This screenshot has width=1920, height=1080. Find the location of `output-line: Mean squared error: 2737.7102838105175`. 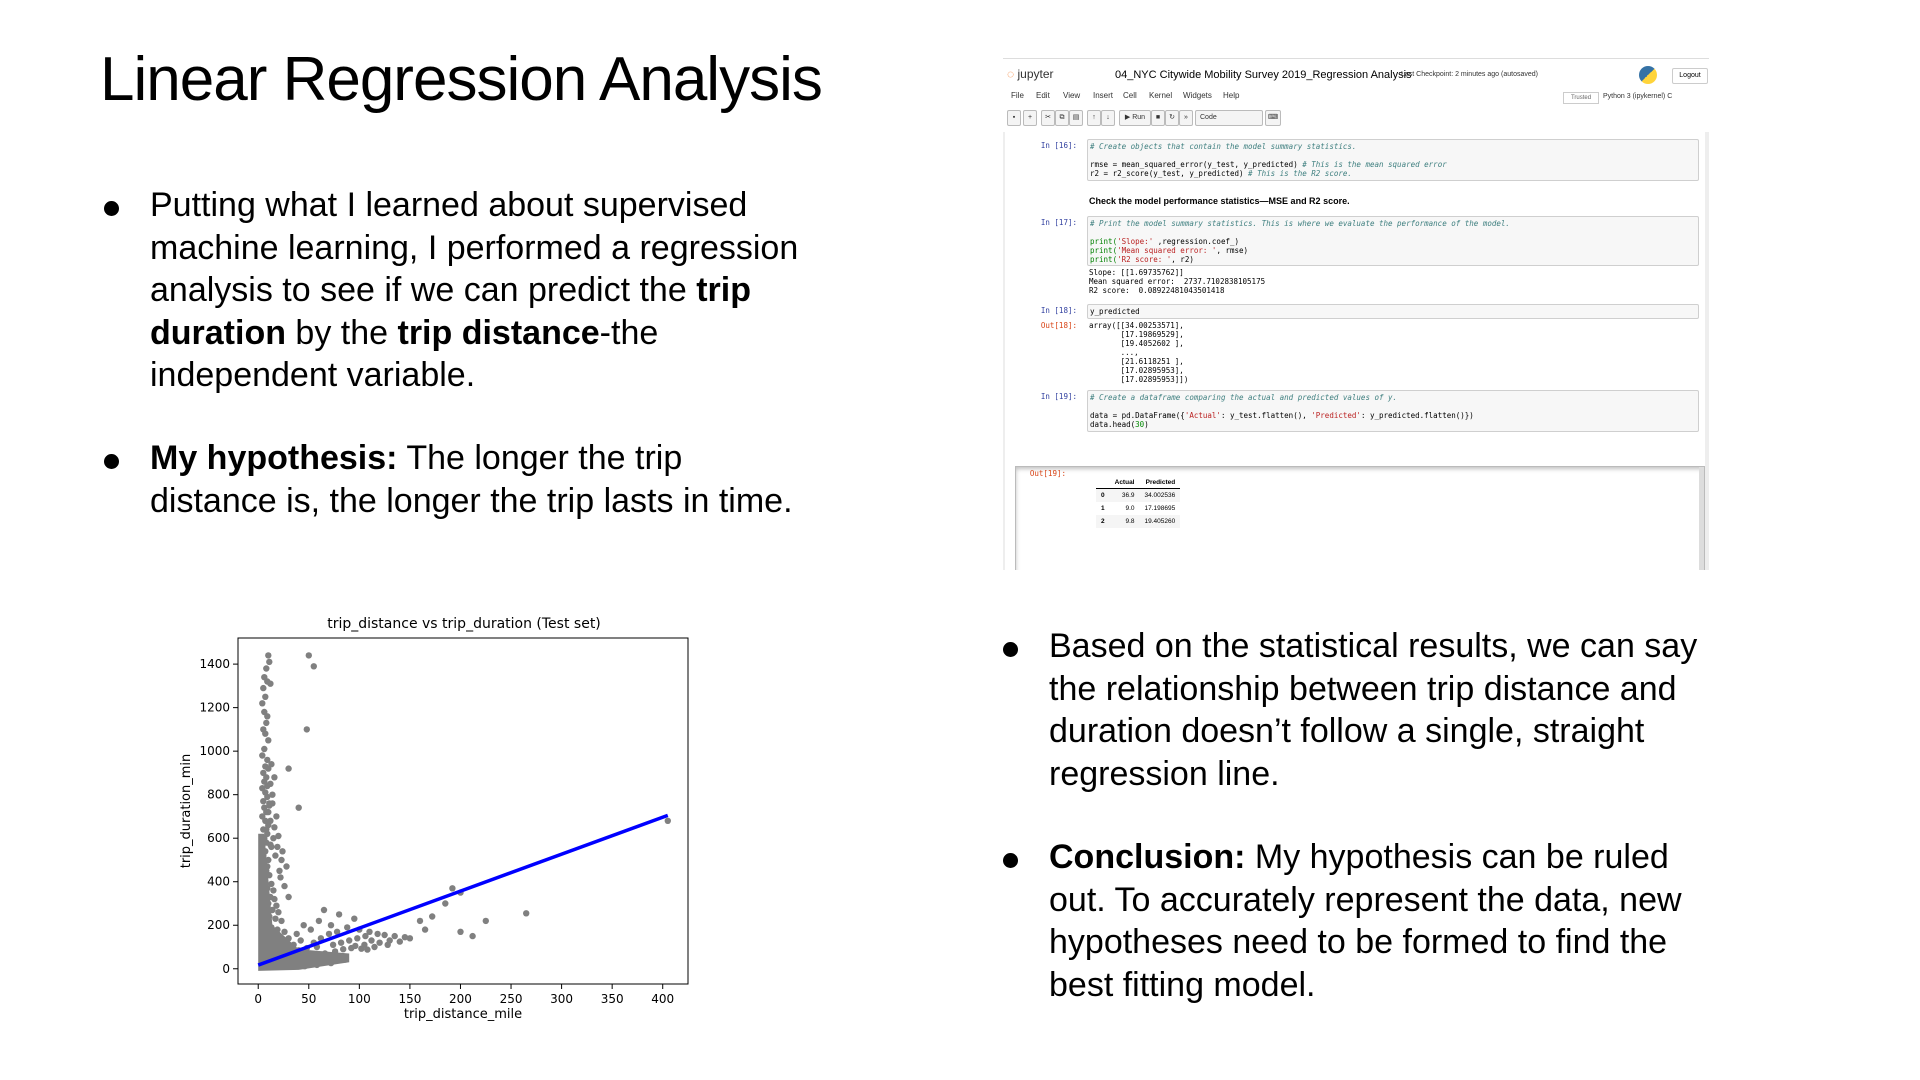

output-line: Mean squared error: 2737.7102838105175 is located at coordinates (1177, 281).